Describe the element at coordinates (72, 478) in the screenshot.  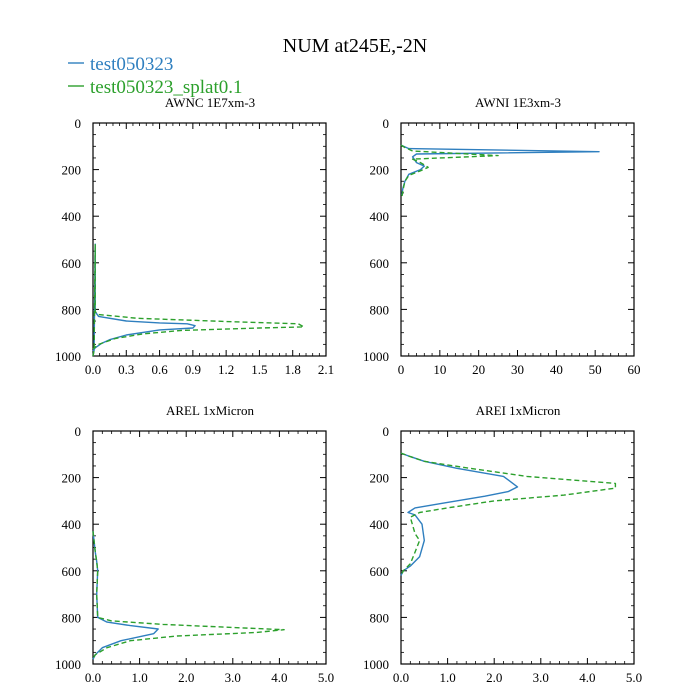
I see `y-tick-label-arel: 200` at that location.